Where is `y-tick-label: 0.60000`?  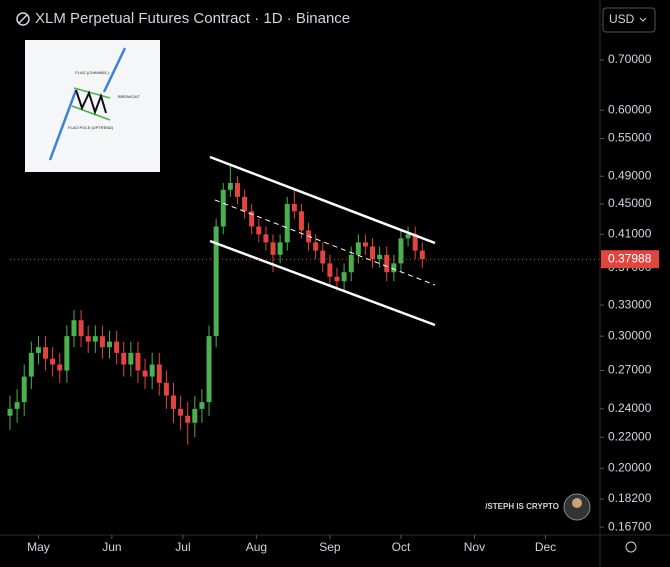
y-tick-label: 0.60000 is located at coordinates (630, 109).